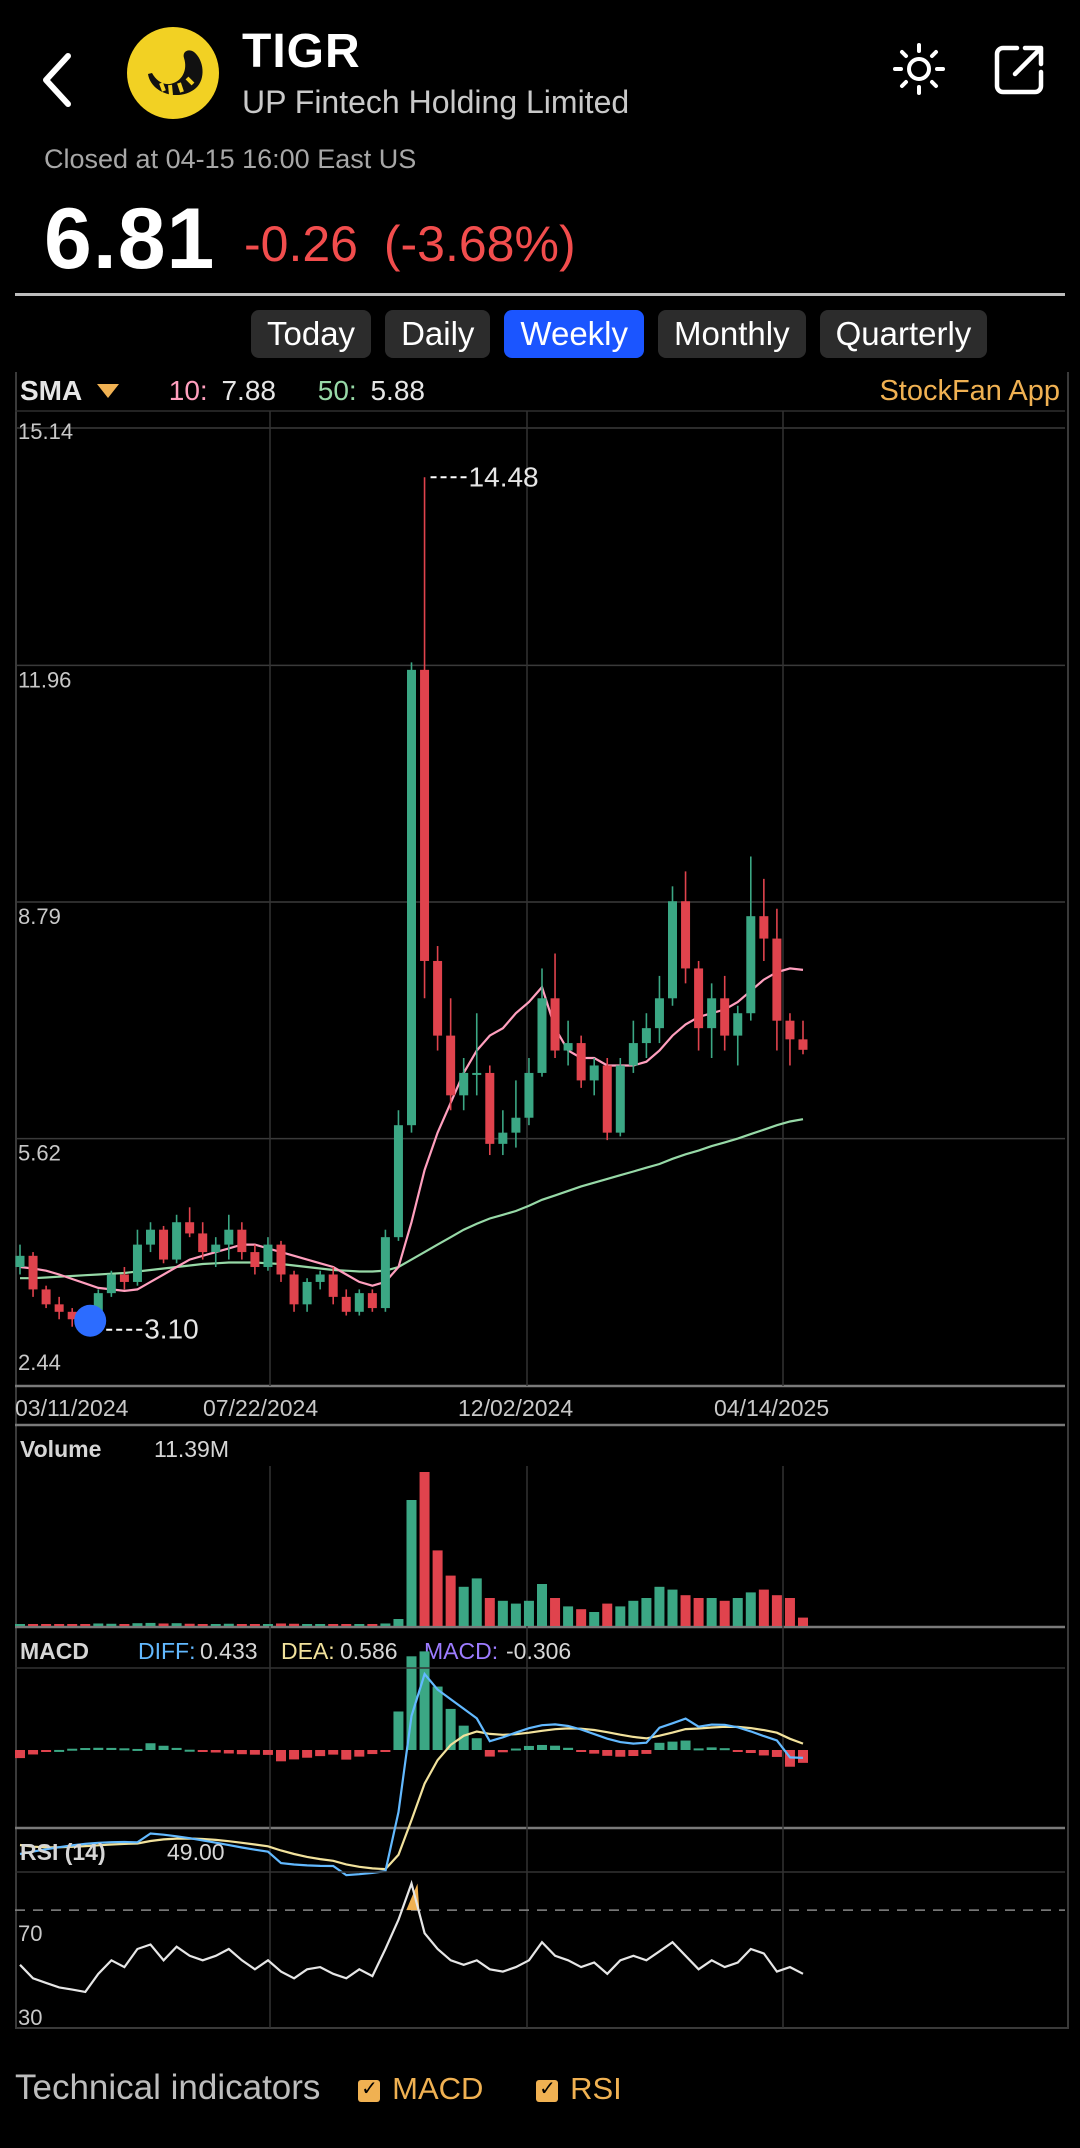 The image size is (1080, 2148). Describe the element at coordinates (260, 1408) in the screenshot. I see `date-label: 07/22/2024` at that location.